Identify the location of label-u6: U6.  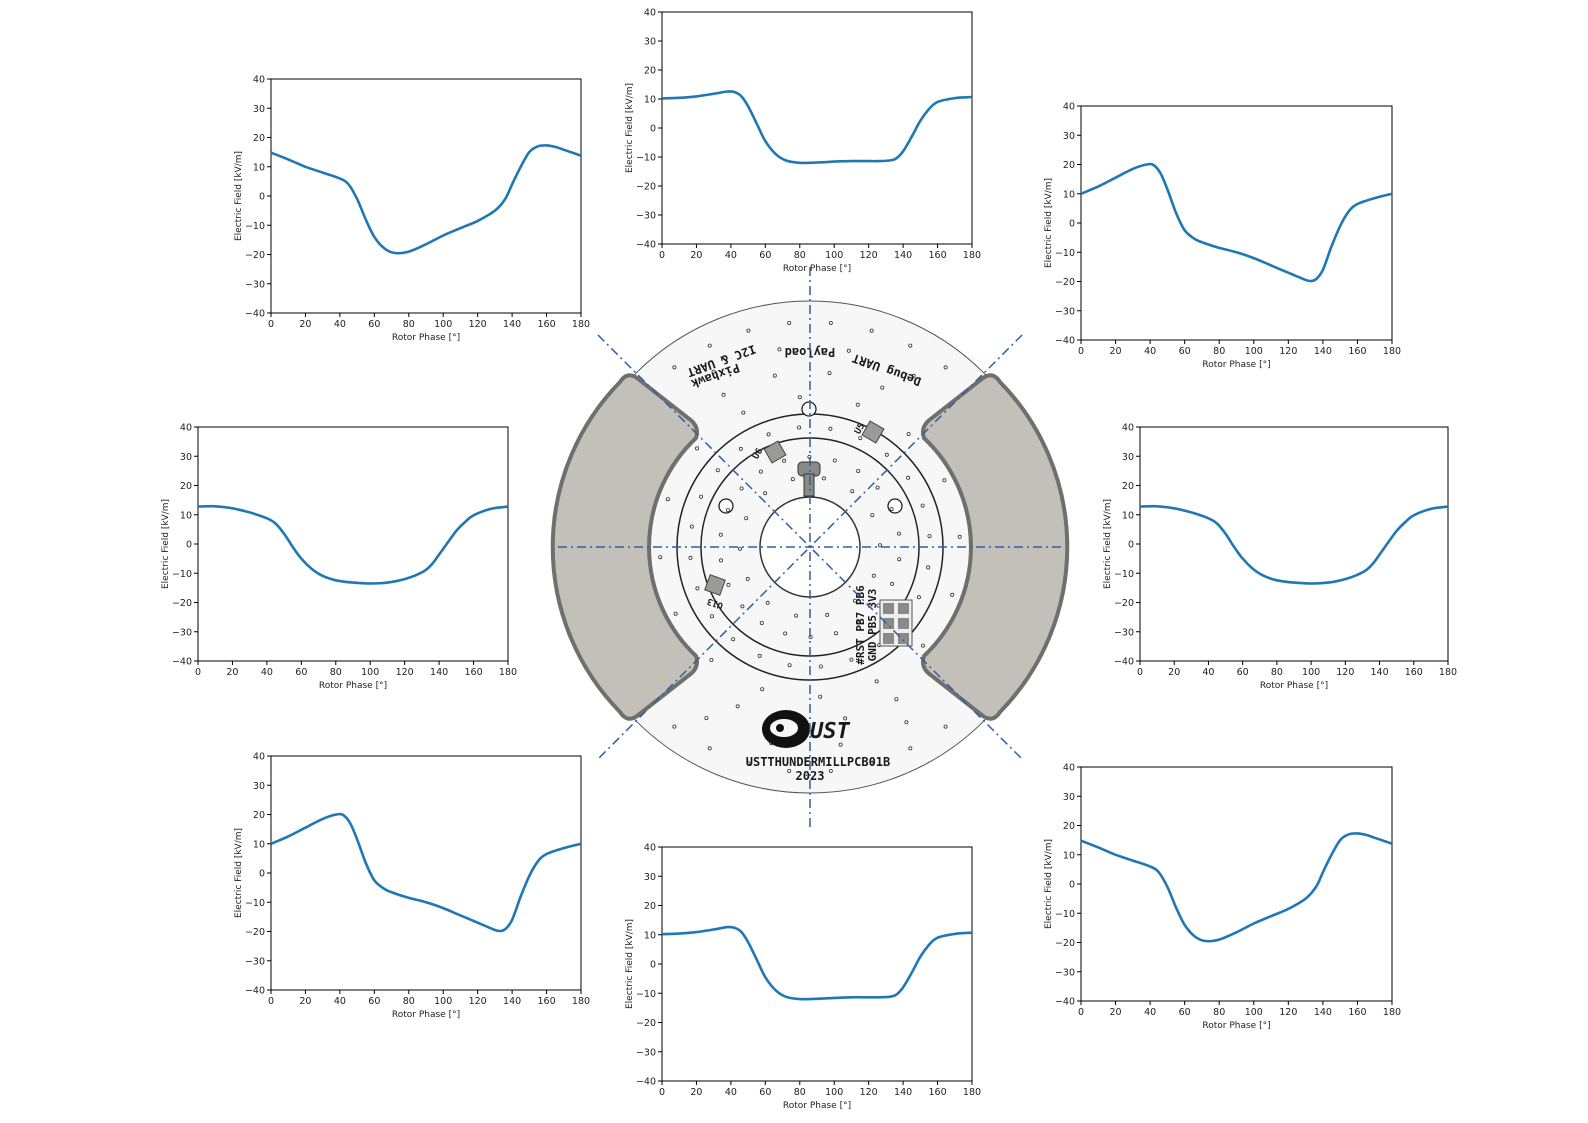
(758, 454).